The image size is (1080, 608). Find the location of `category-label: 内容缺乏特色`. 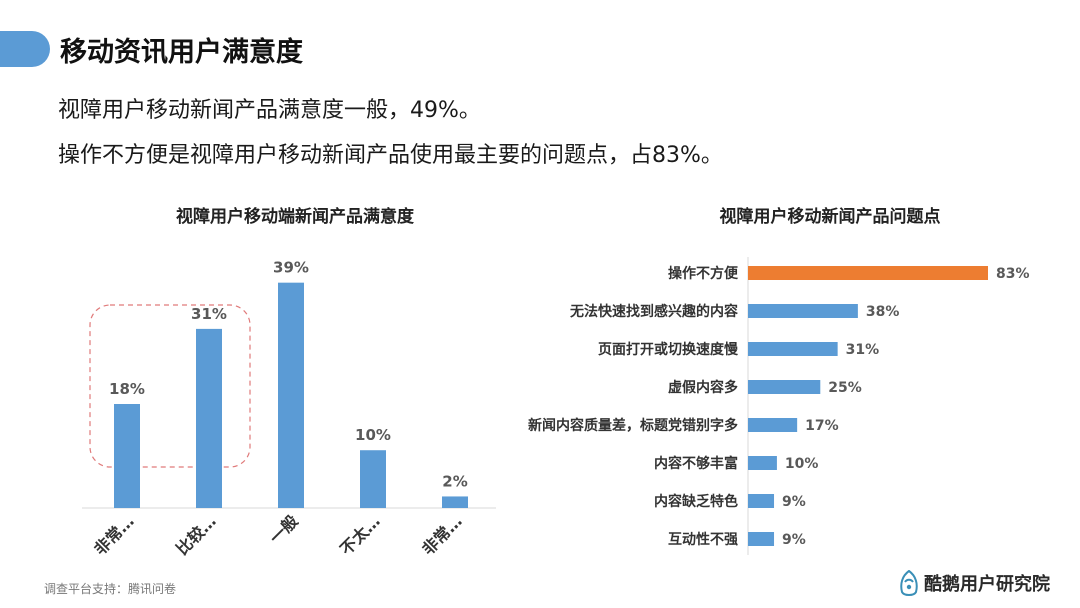

category-label: 内容缺乏特色 is located at coordinates (696, 501).